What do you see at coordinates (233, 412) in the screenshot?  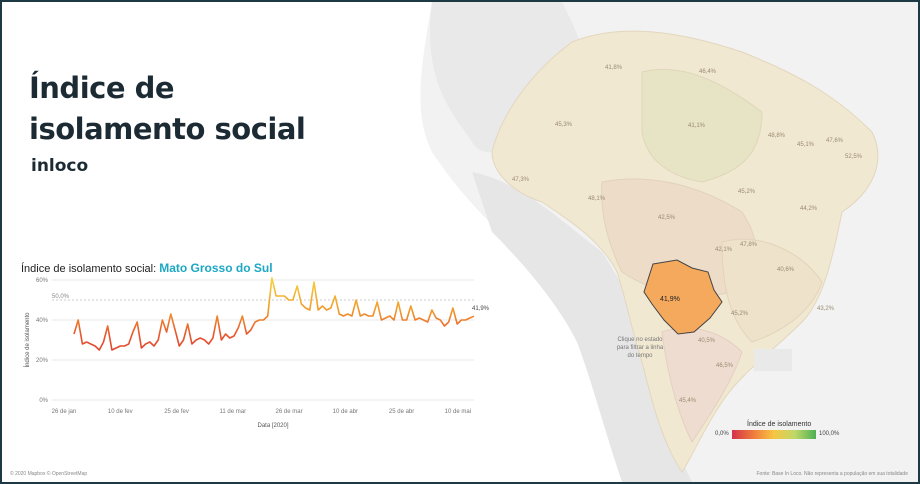 I see `x-tick-label: 11 de mar` at bounding box center [233, 412].